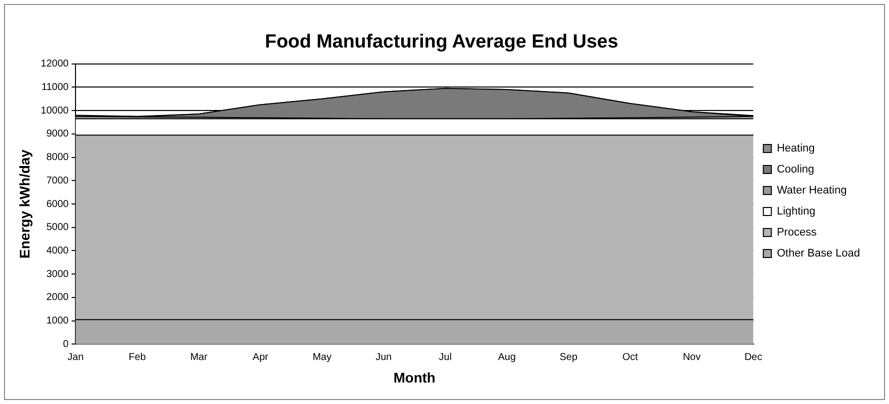  Describe the element at coordinates (797, 232) in the screenshot. I see `legend-label: Process` at that location.